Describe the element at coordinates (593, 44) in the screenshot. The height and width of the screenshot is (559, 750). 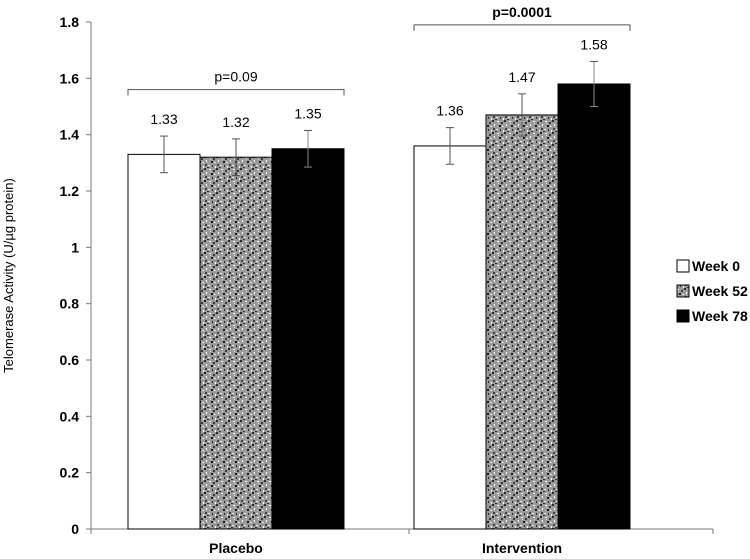
I see `data-label: 1.58` at that location.